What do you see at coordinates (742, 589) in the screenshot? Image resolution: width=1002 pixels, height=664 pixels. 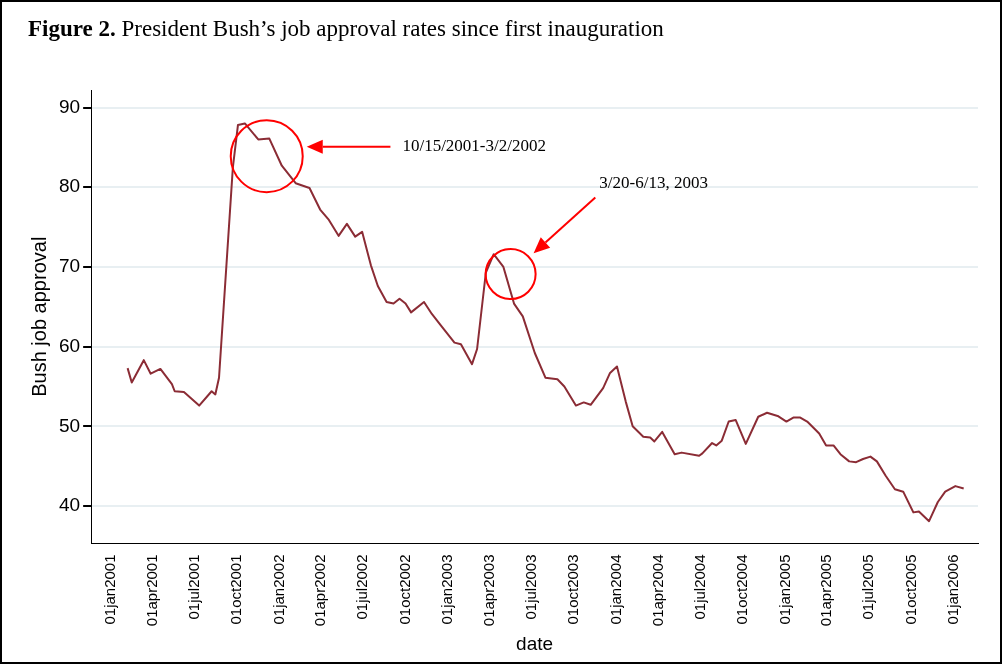 I see `x-tick-label: 01oct2004` at bounding box center [742, 589].